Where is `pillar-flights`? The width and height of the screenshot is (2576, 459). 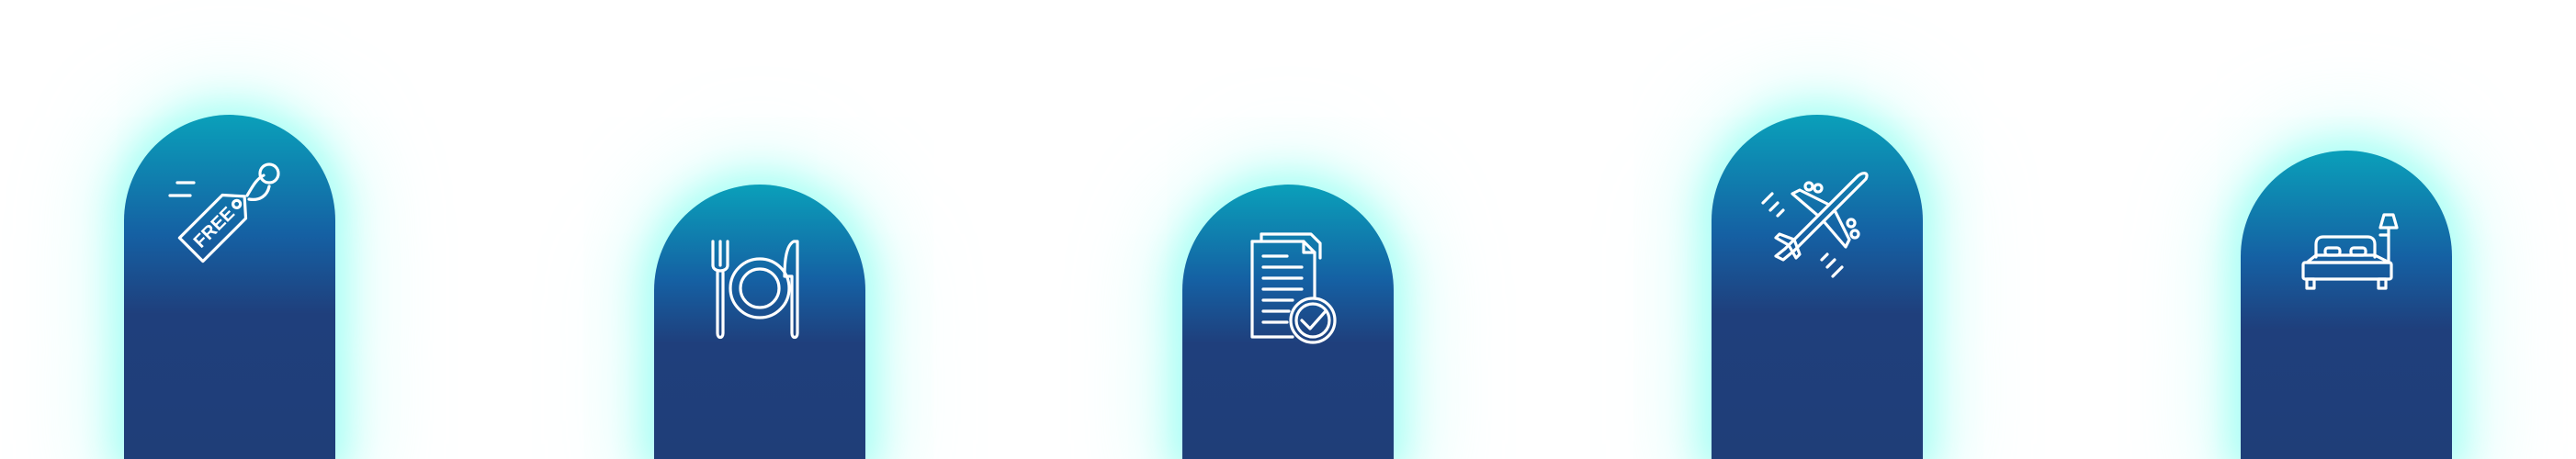 pillar-flights is located at coordinates (1817, 287).